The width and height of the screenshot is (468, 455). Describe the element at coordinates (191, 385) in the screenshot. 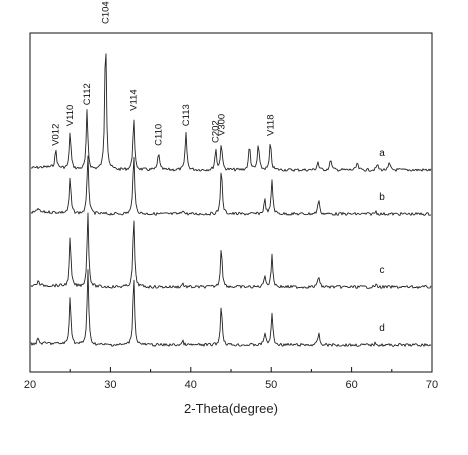

I see `x-tick-label-40: 40` at that location.